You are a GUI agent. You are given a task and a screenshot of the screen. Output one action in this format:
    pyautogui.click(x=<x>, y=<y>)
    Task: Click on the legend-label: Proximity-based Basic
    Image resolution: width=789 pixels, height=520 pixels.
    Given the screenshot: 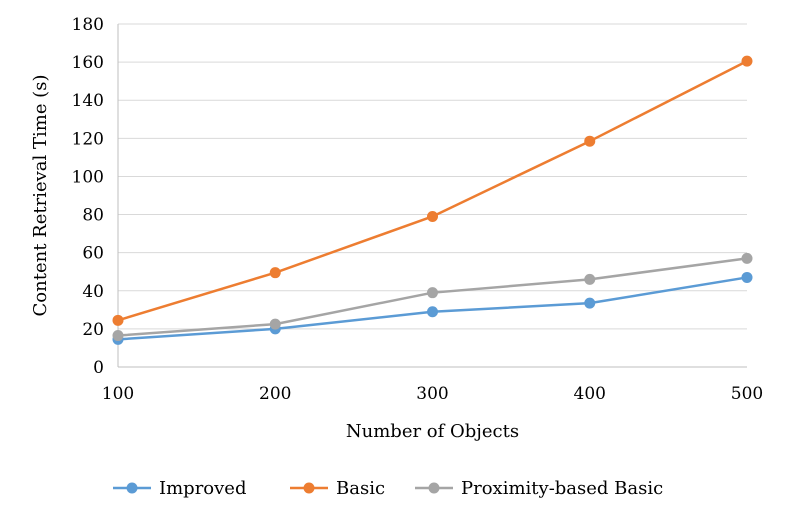 What is the action you would take?
    pyautogui.click(x=562, y=488)
    